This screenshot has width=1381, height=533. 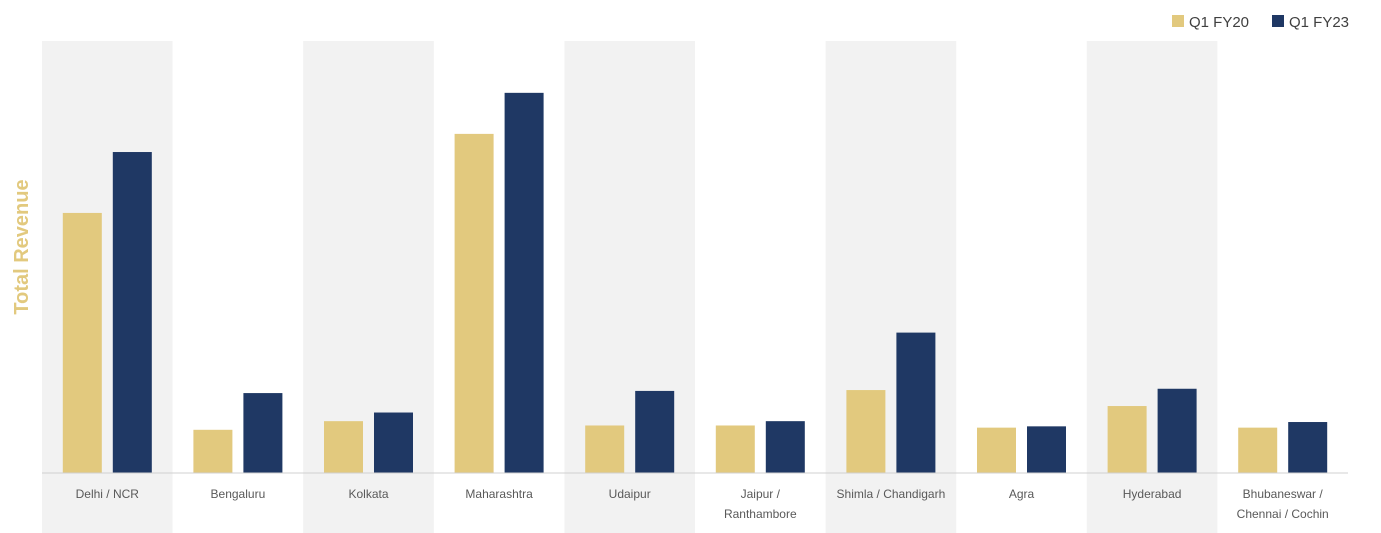 What do you see at coordinates (1152, 494) in the screenshot?
I see `x-tick-label: Hyderabad` at bounding box center [1152, 494].